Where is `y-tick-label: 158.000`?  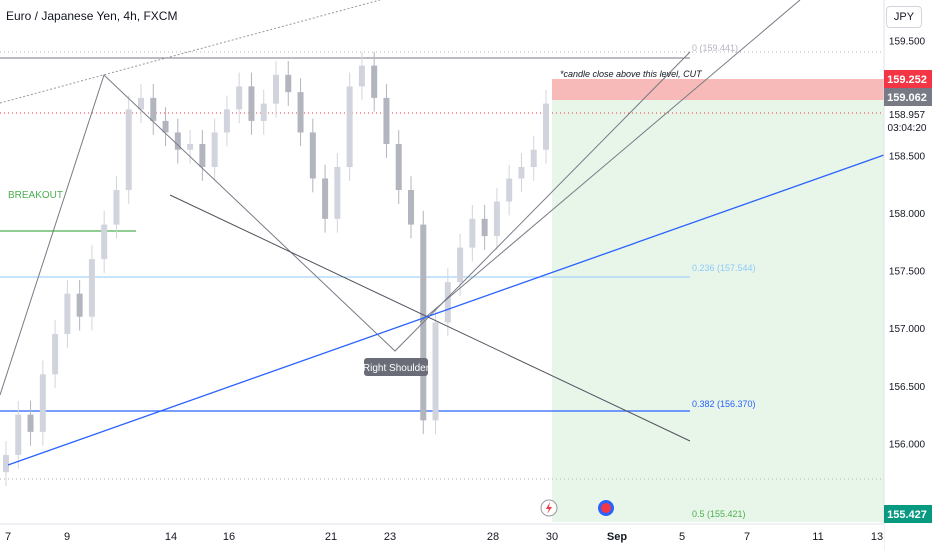
y-tick-label: 158.000 is located at coordinates (907, 214).